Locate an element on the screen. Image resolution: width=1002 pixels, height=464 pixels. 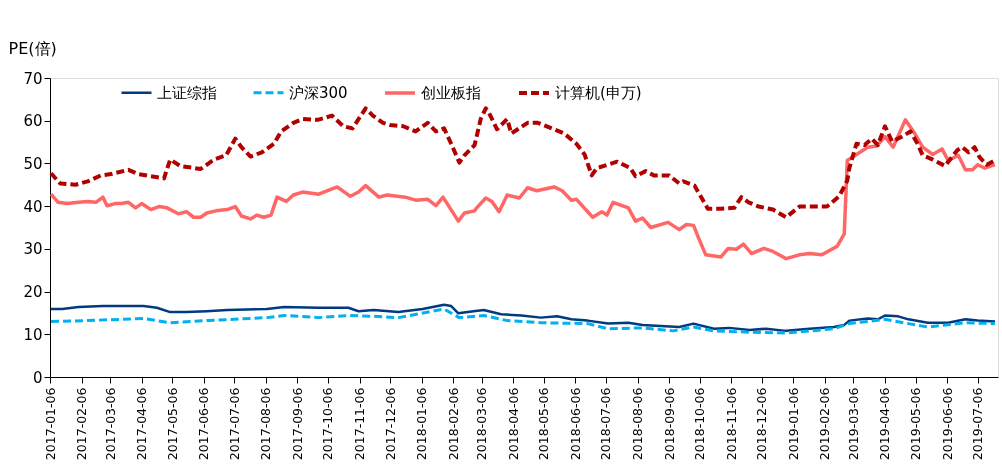
x-tick-label: 2017-07-06 is located at coordinates (234, 424).